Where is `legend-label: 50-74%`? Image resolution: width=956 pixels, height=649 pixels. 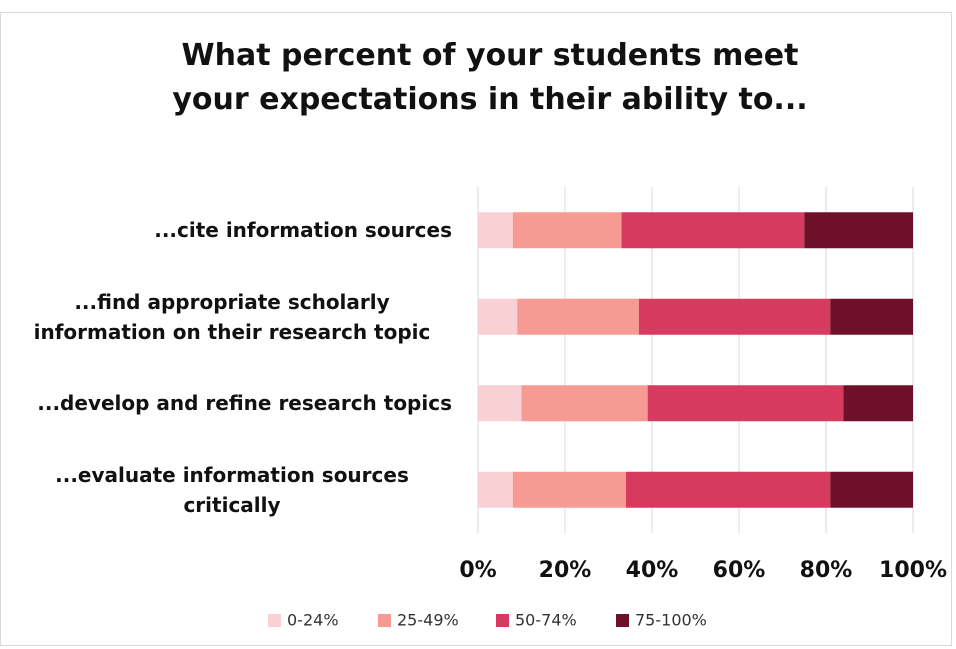
legend-label: 50-74% is located at coordinates (546, 620).